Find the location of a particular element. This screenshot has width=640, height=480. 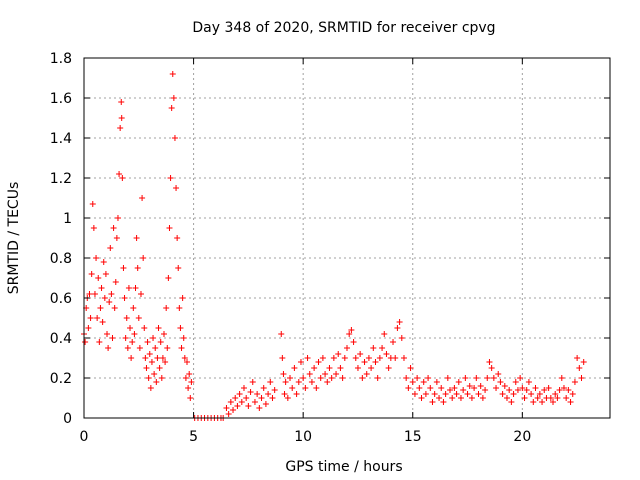

x-tick-label: 0 is located at coordinates (84, 437).